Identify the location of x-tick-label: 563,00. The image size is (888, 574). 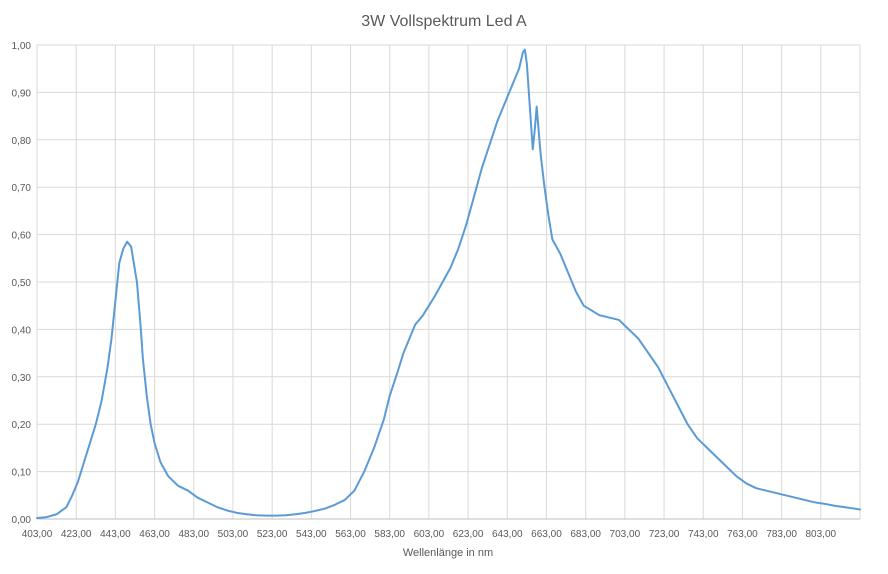
(350, 534).